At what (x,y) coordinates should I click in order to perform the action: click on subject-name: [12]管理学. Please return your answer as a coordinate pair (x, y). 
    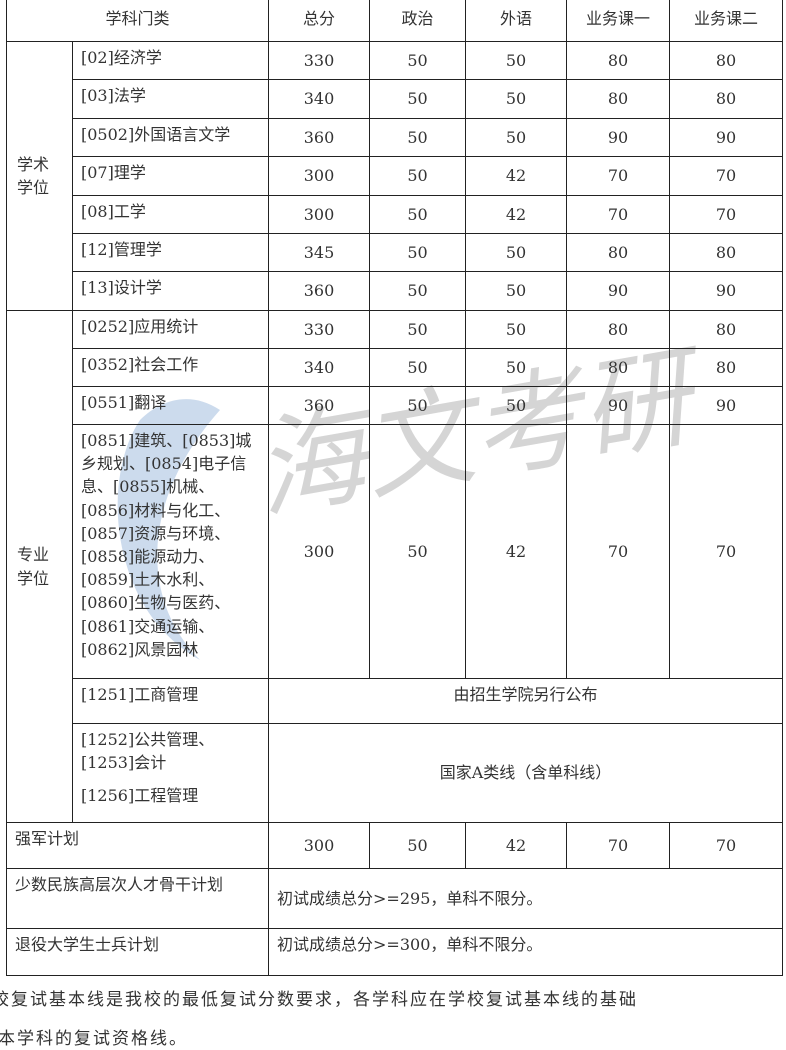
    Looking at the image, I should click on (170, 252).